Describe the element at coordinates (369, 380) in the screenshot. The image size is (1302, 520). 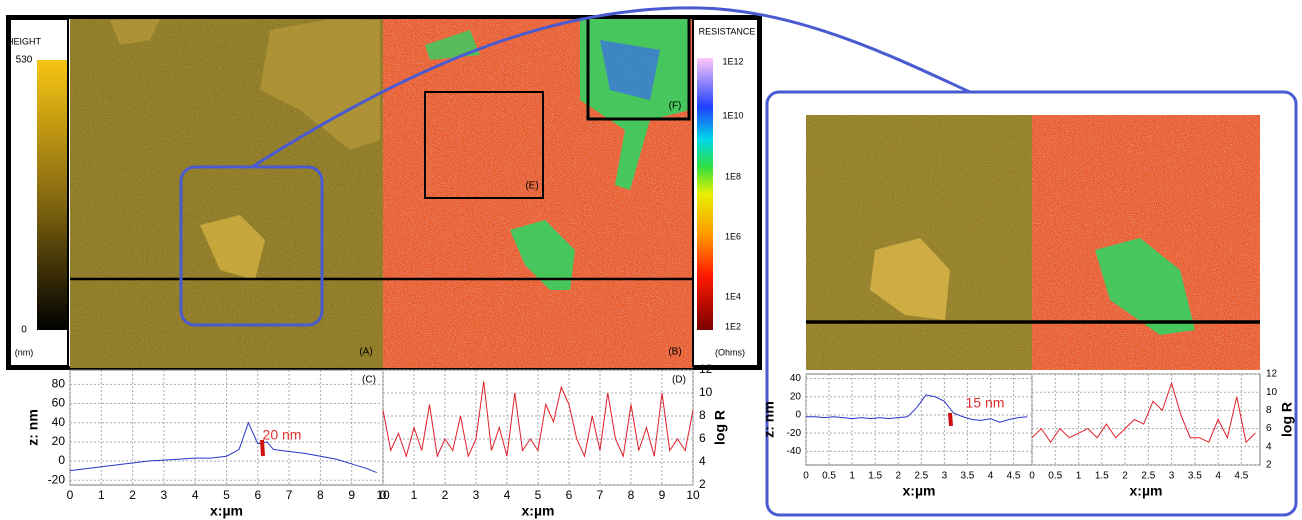
I see `panel-label: (C)` at that location.